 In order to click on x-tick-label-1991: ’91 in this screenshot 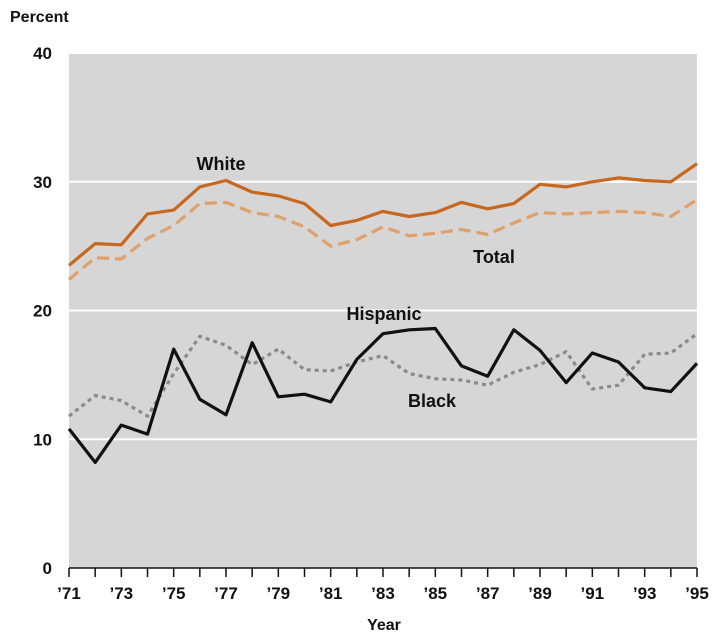, I will do `click(593, 593)`.